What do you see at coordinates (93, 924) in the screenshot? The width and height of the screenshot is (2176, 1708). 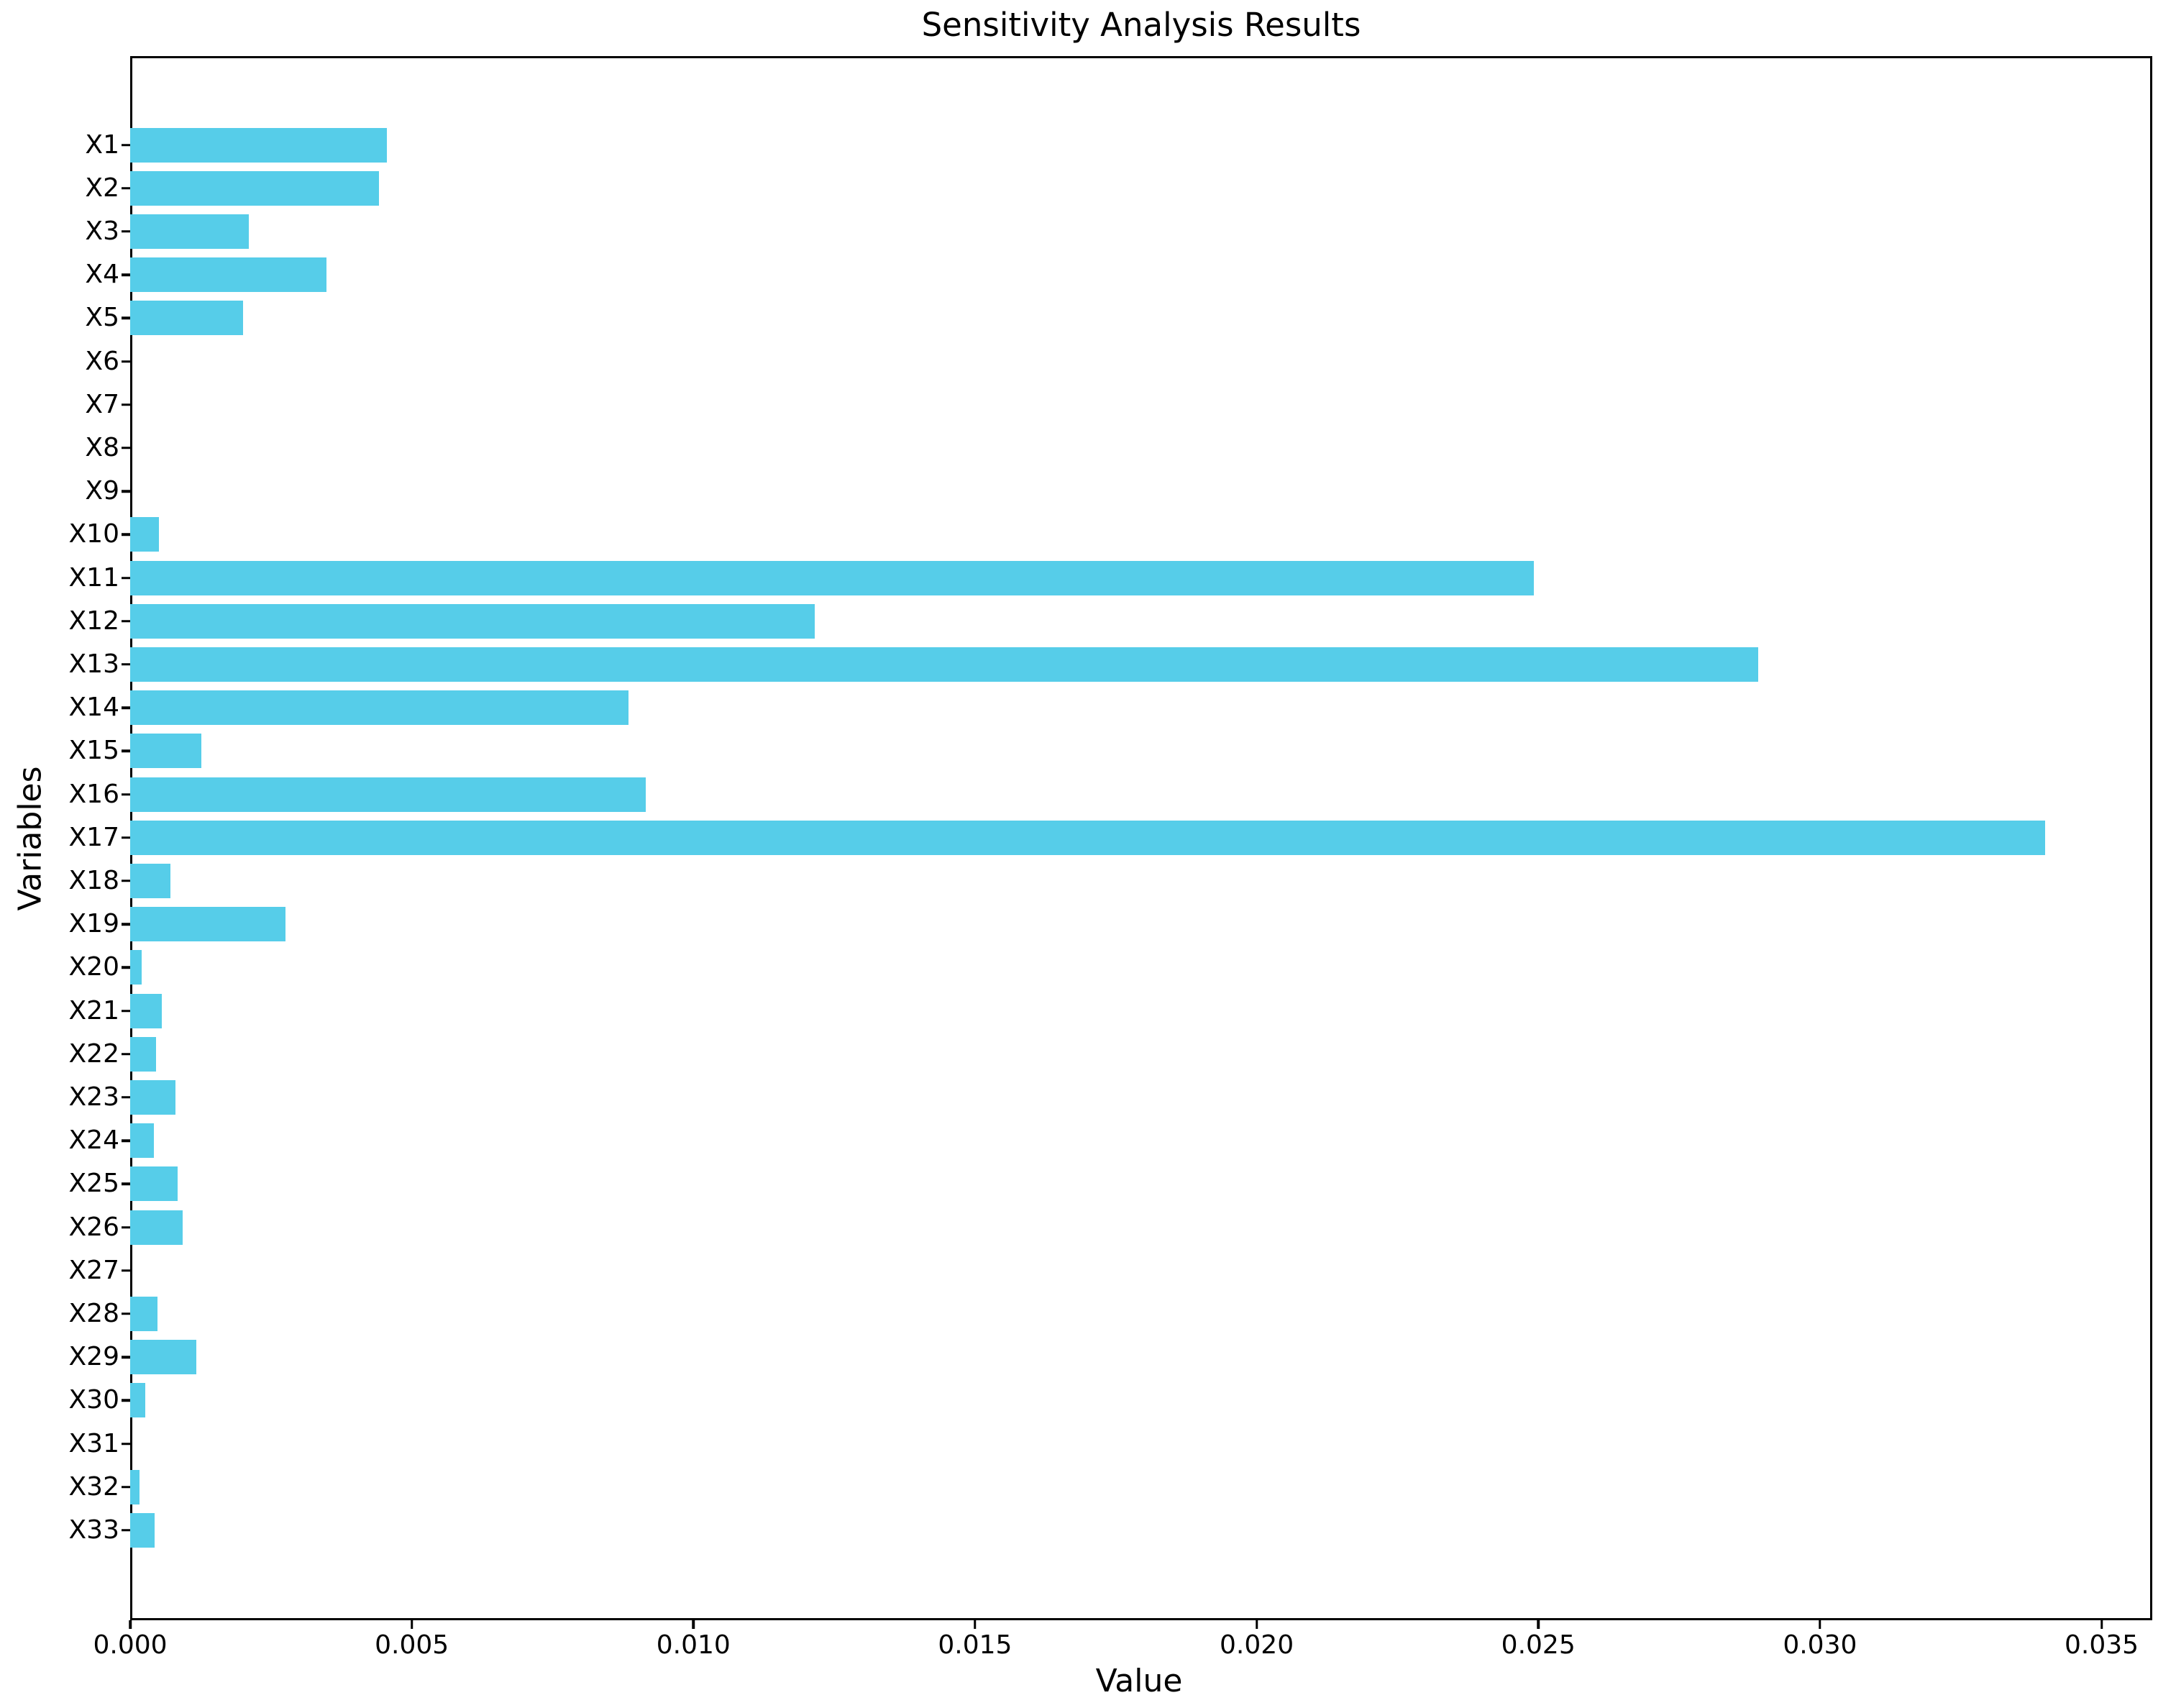 I see `y-tick-label-X19: X19` at bounding box center [93, 924].